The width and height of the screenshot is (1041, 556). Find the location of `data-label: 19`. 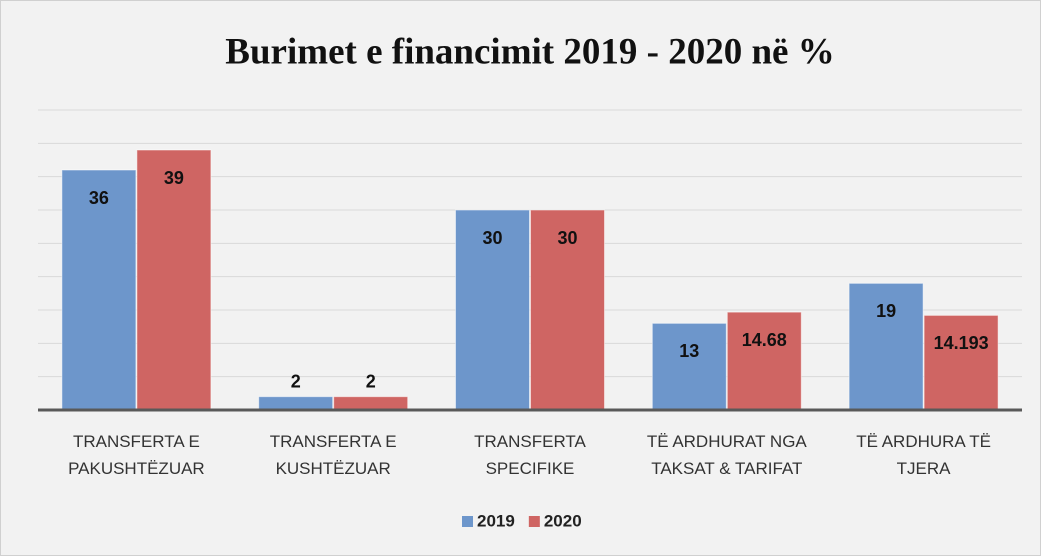

data-label: 19 is located at coordinates (886, 311).